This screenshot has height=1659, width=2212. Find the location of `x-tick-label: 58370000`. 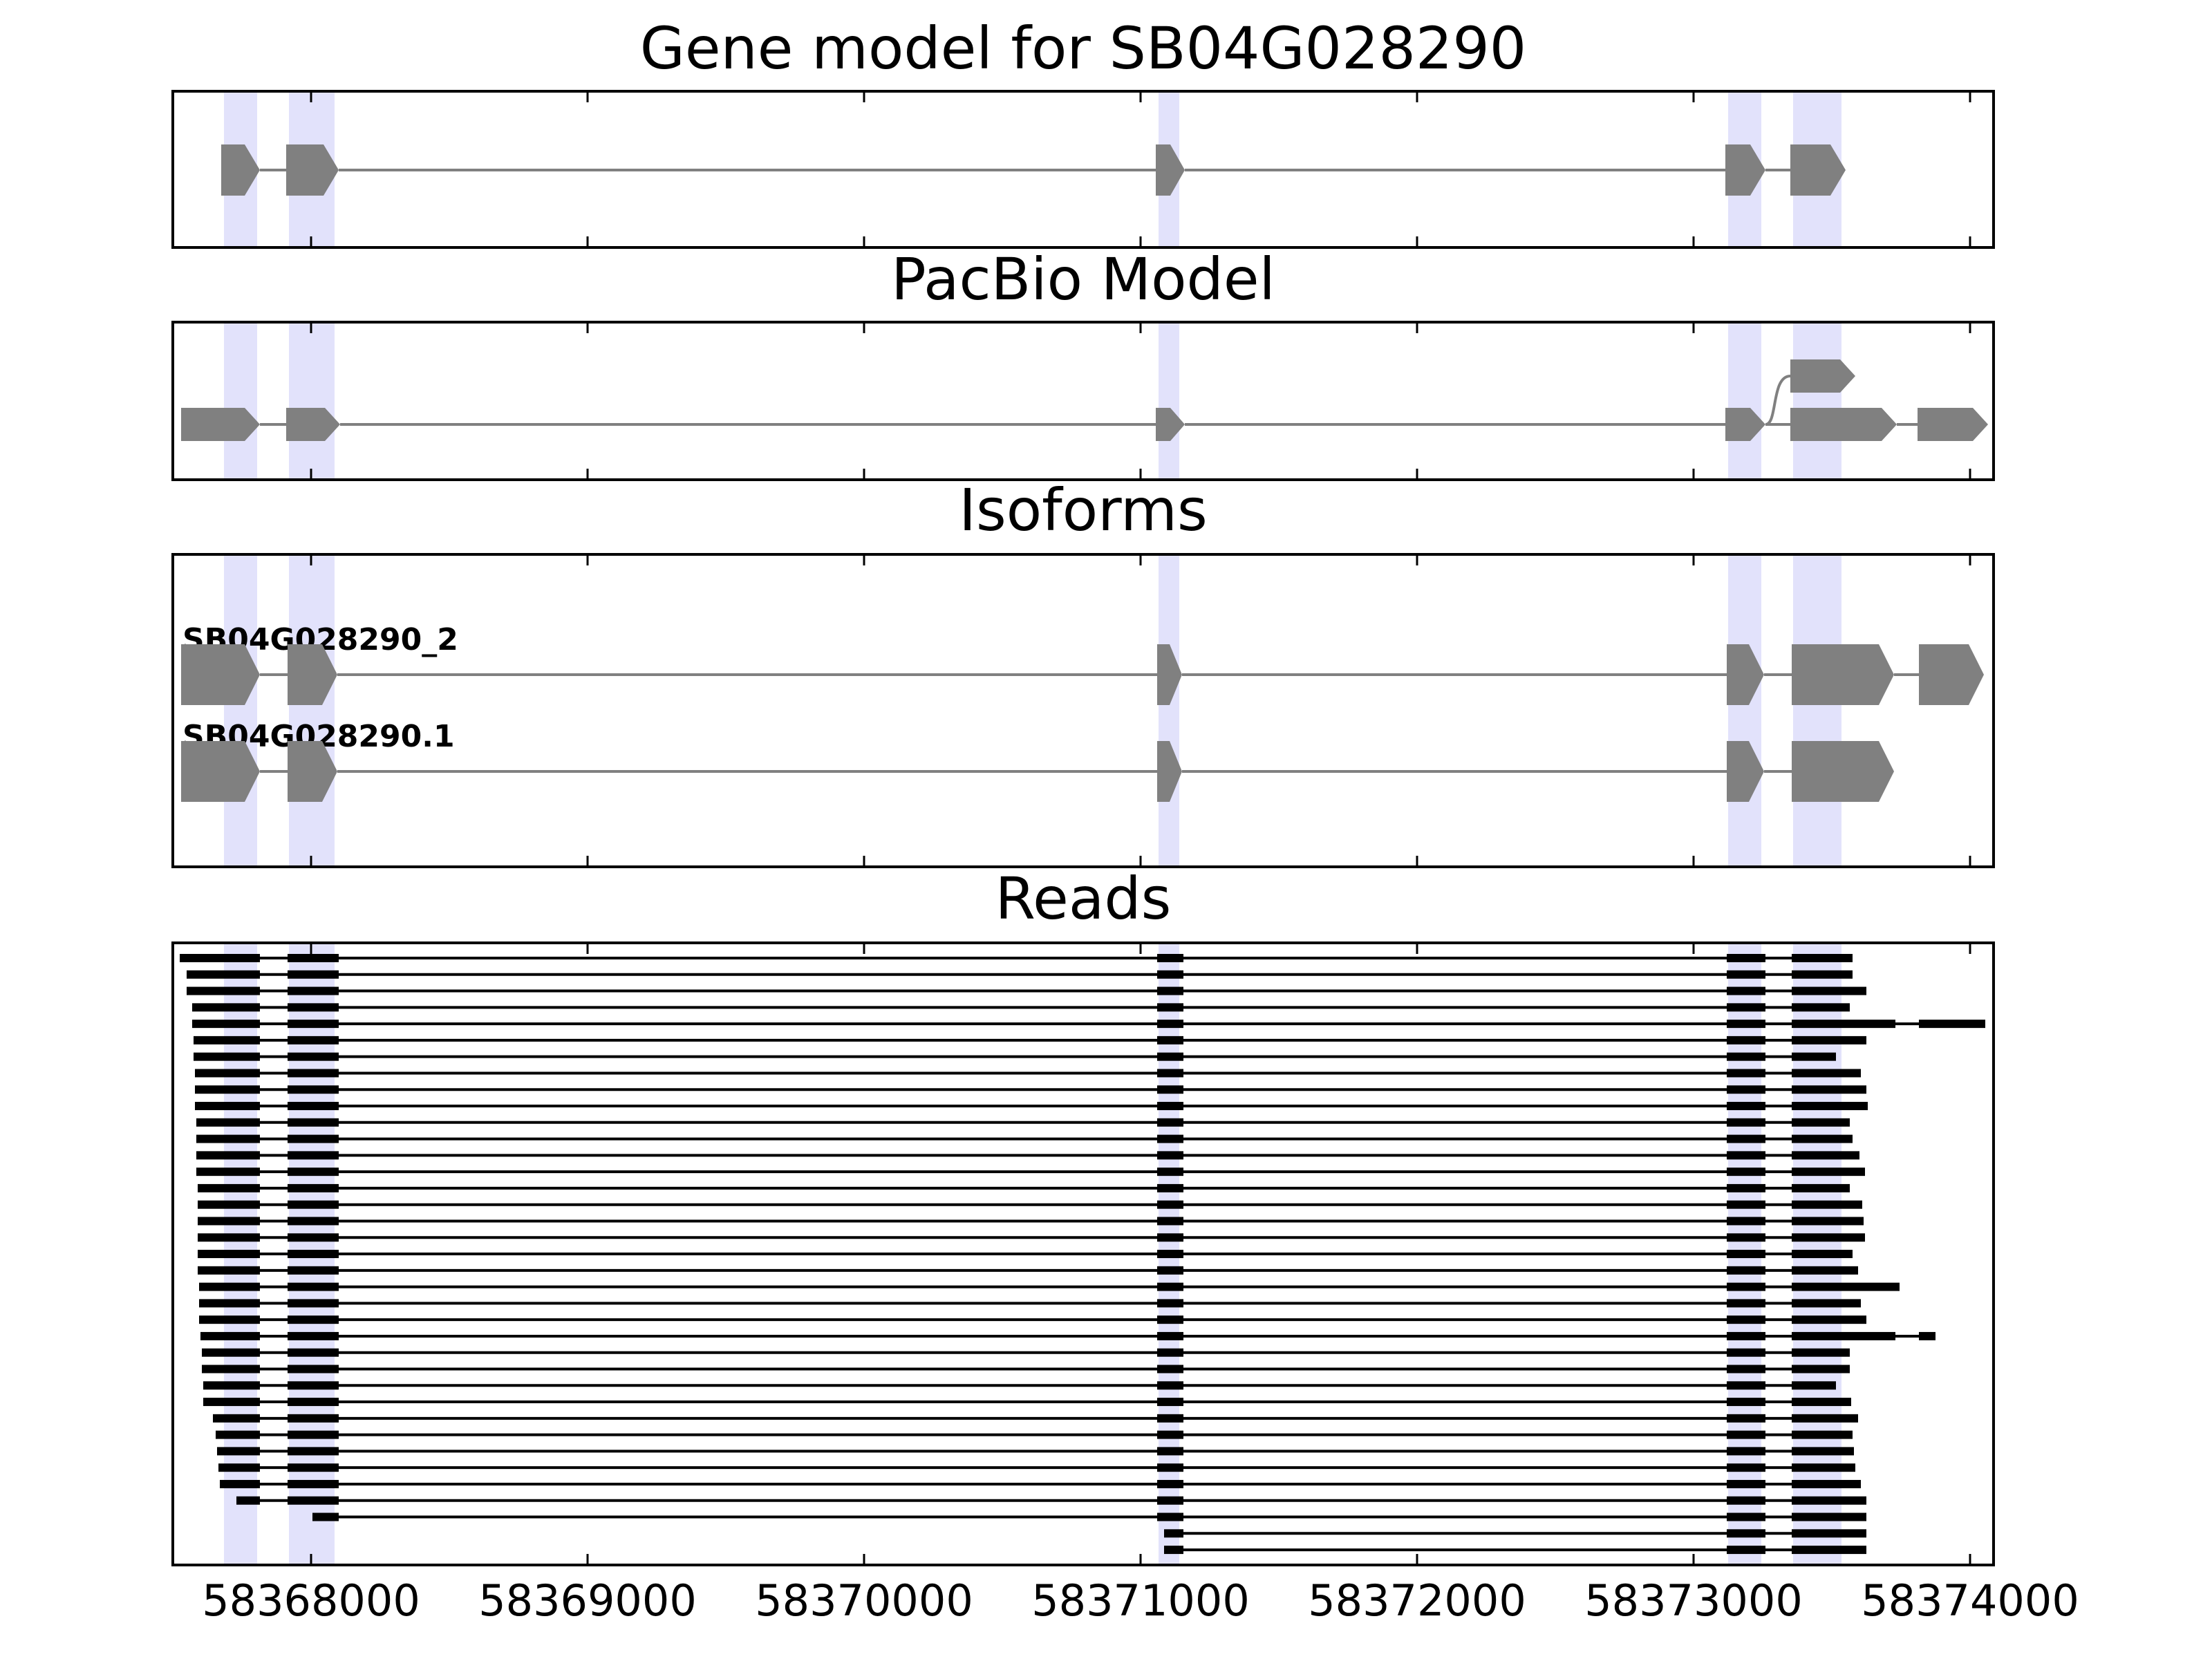

x-tick-label: 58370000 is located at coordinates (864, 1600).